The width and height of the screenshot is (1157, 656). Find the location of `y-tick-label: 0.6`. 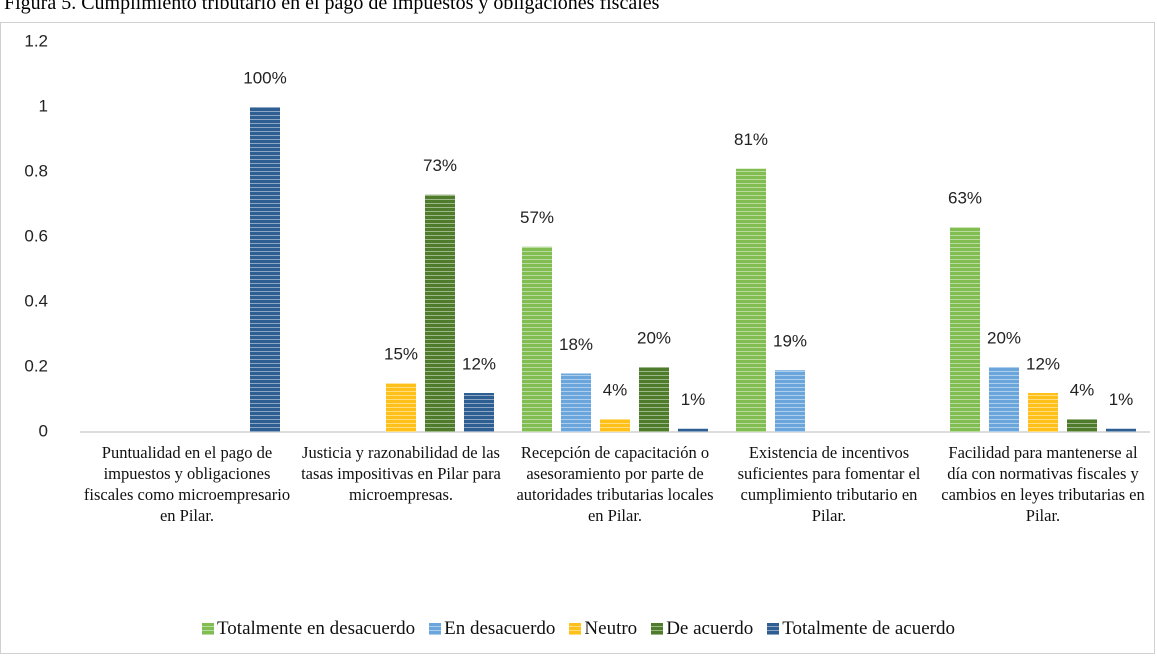

y-tick-label: 0.6 is located at coordinates (36, 235).